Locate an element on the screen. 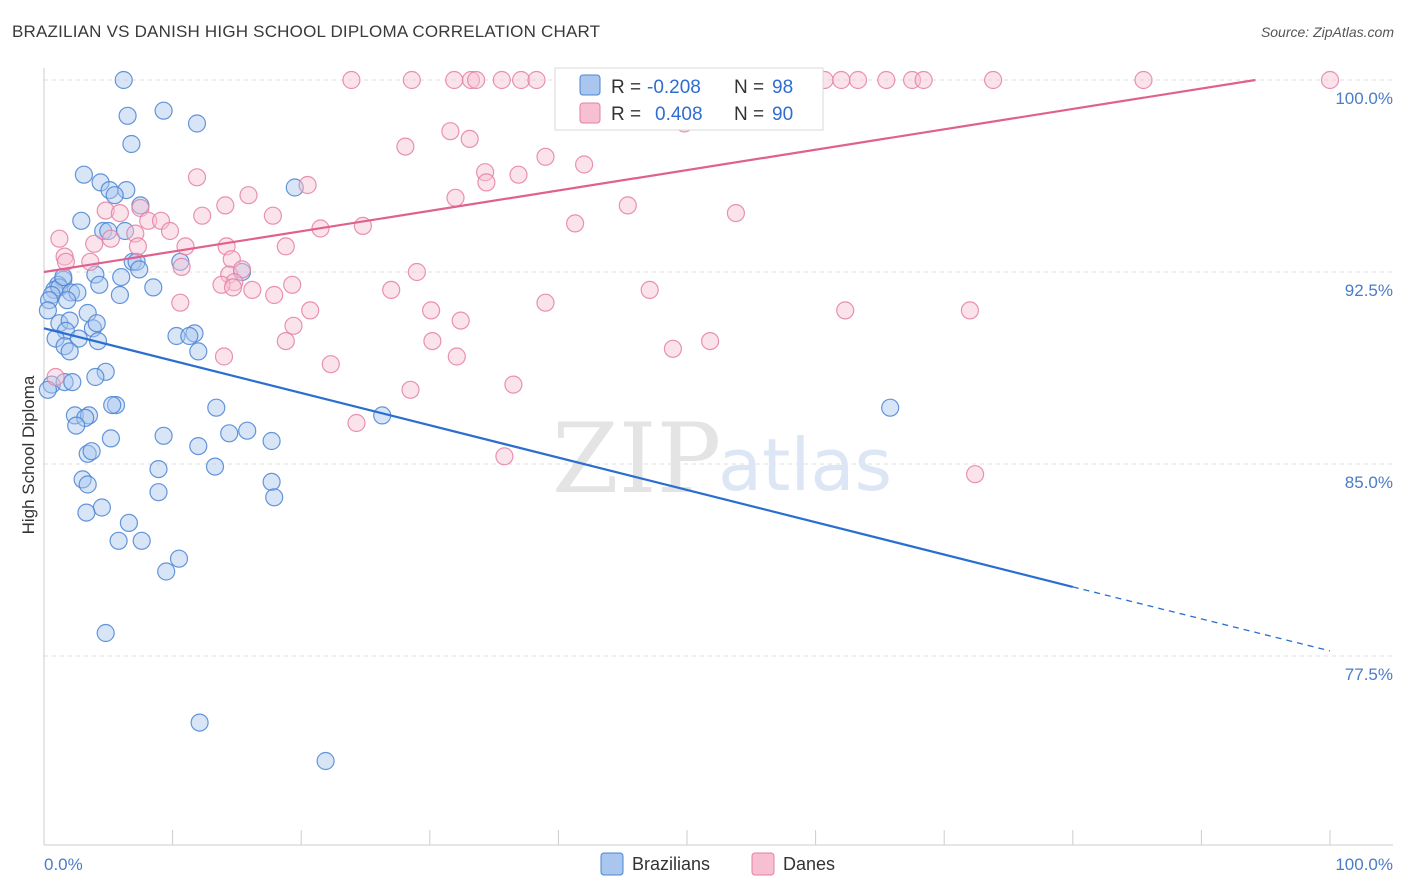  source-credit: Source: ZipAtlas.com is located at coordinates (1327, 32).